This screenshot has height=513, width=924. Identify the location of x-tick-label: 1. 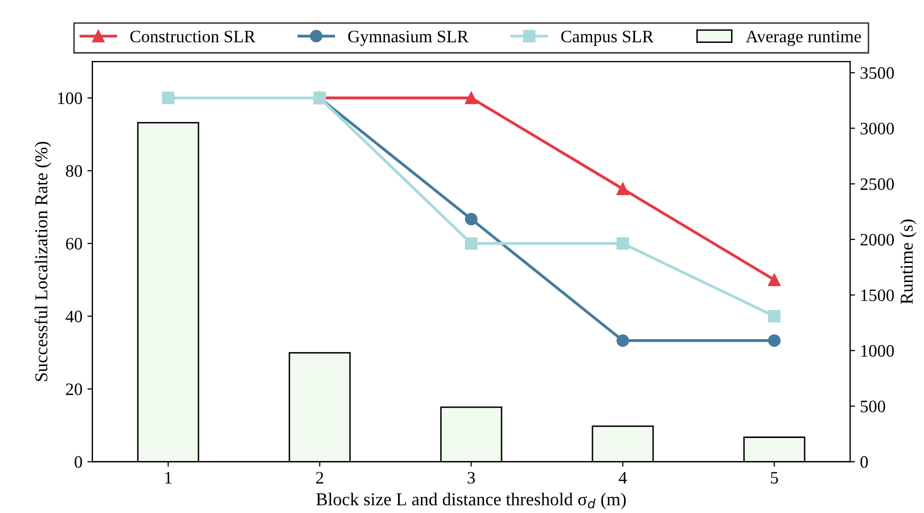
(168, 478).